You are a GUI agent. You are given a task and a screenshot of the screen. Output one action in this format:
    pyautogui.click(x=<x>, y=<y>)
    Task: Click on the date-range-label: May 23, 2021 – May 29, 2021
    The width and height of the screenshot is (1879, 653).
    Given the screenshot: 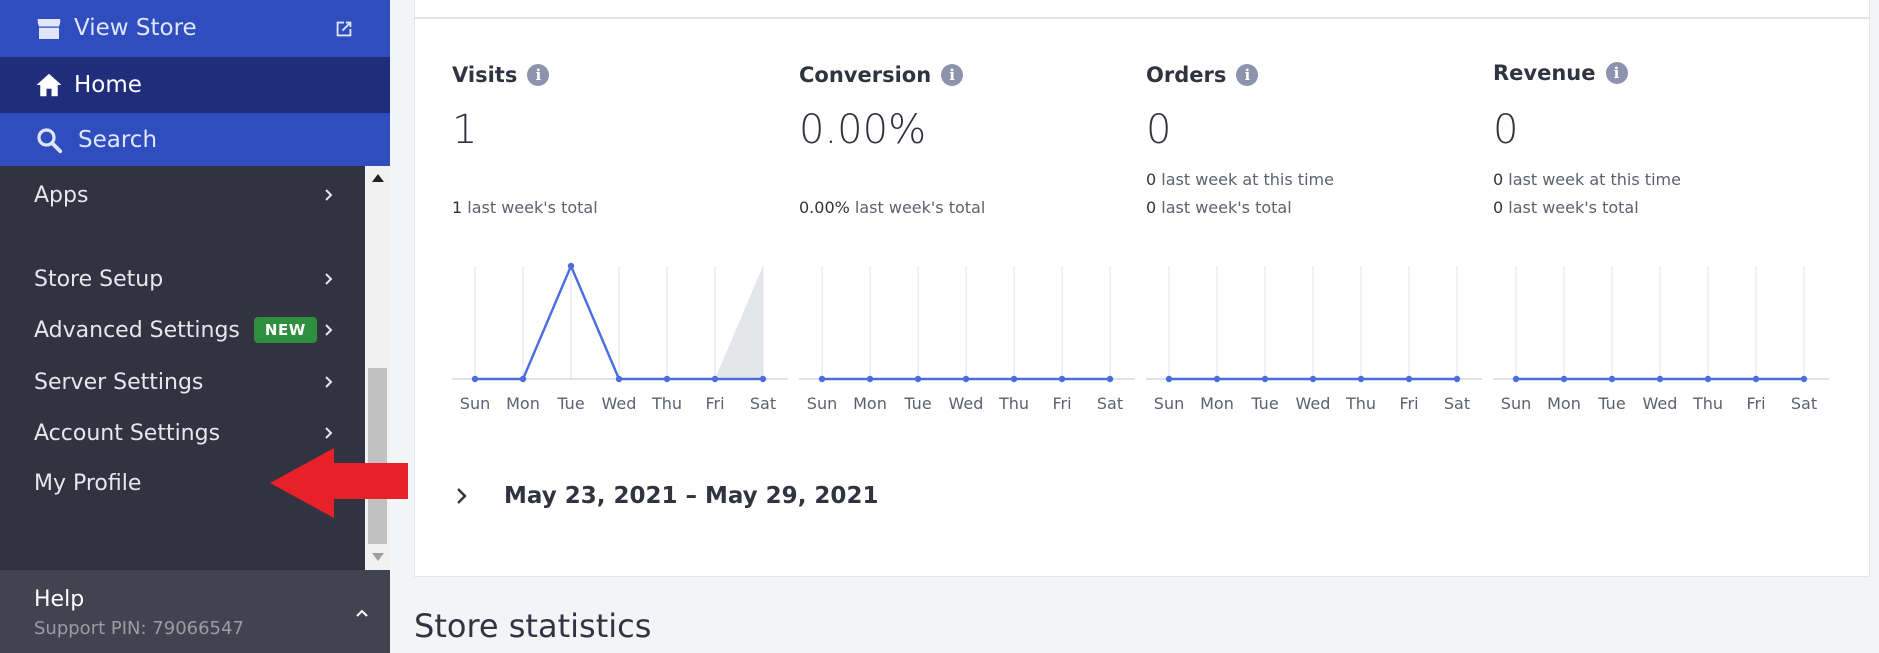 What is the action you would take?
    pyautogui.click(x=691, y=496)
    